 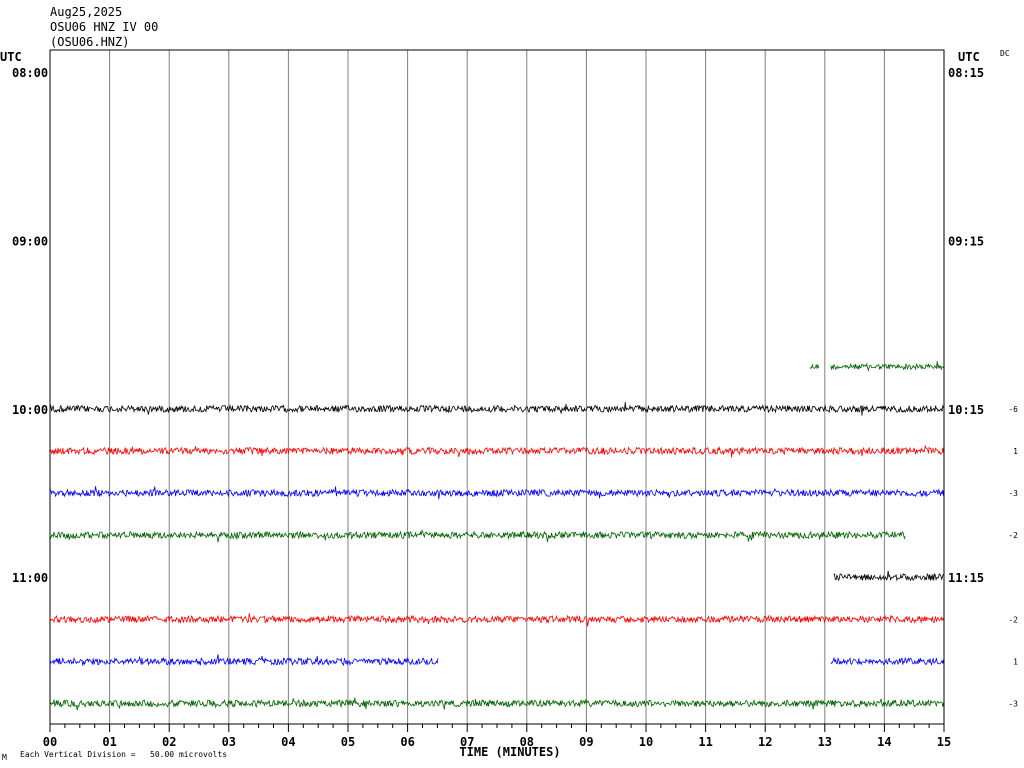 What do you see at coordinates (30, 73) in the screenshot?
I see `left-time-label: 08:00` at bounding box center [30, 73].